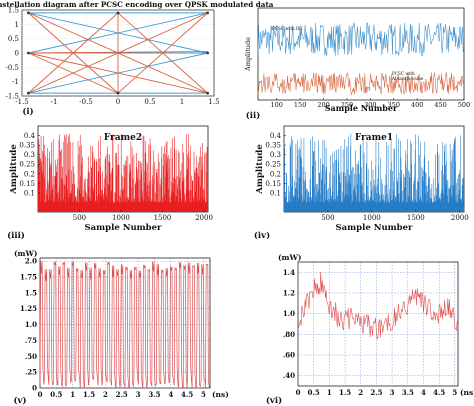  What do you see at coordinates (274, 400) in the screenshot?
I see `panel-label-vi: (vi)` at bounding box center [274, 400].